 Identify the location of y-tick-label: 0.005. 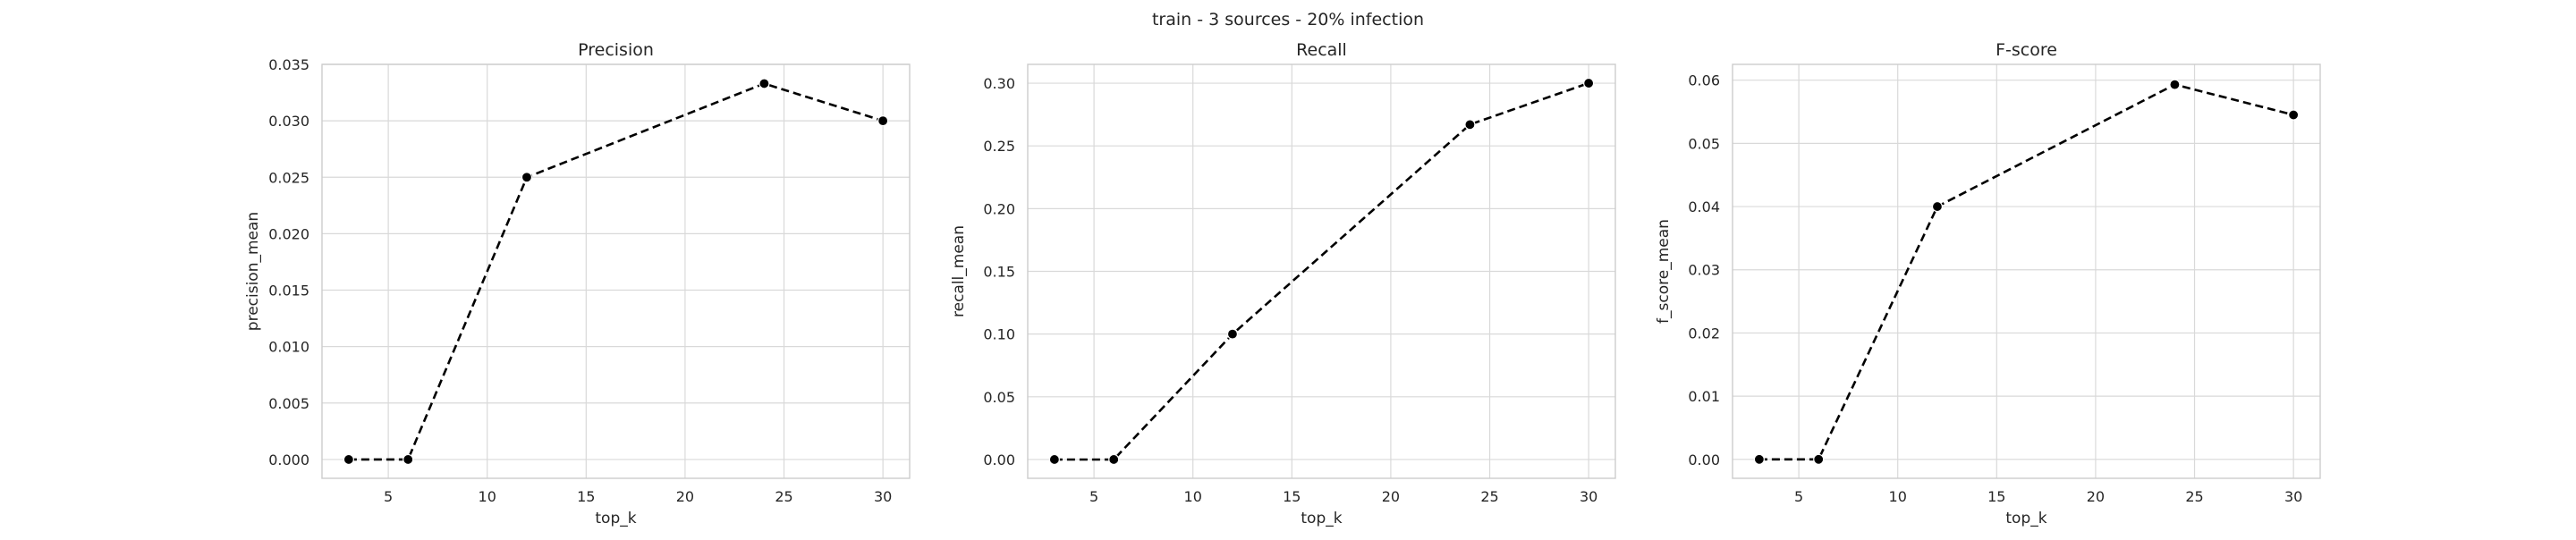
(288, 403).